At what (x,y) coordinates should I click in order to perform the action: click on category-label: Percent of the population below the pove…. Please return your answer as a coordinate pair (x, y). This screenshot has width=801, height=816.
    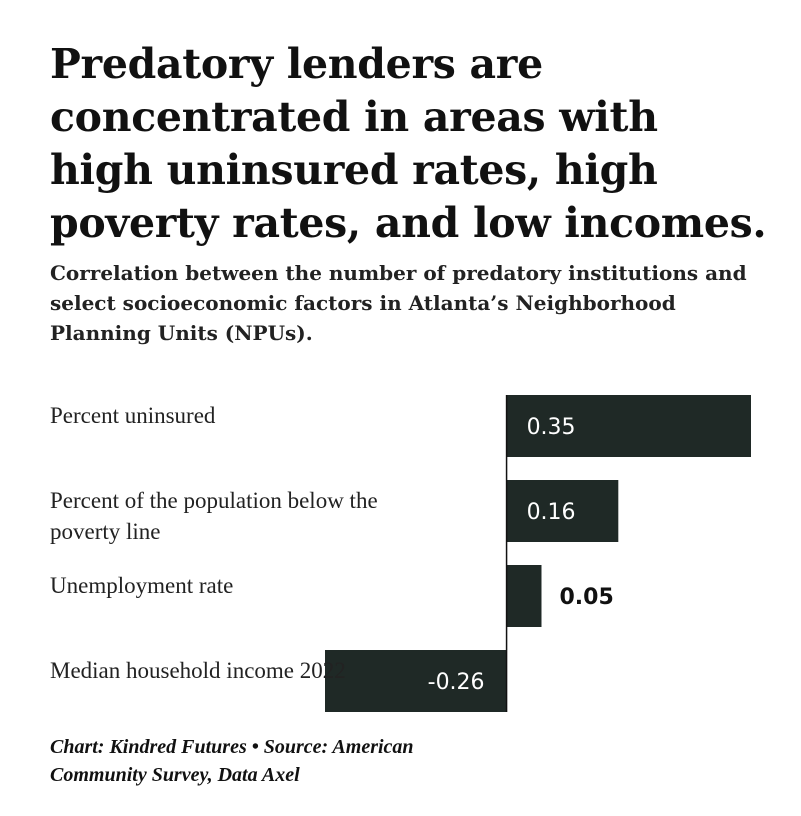
    Looking at the image, I should click on (214, 516).